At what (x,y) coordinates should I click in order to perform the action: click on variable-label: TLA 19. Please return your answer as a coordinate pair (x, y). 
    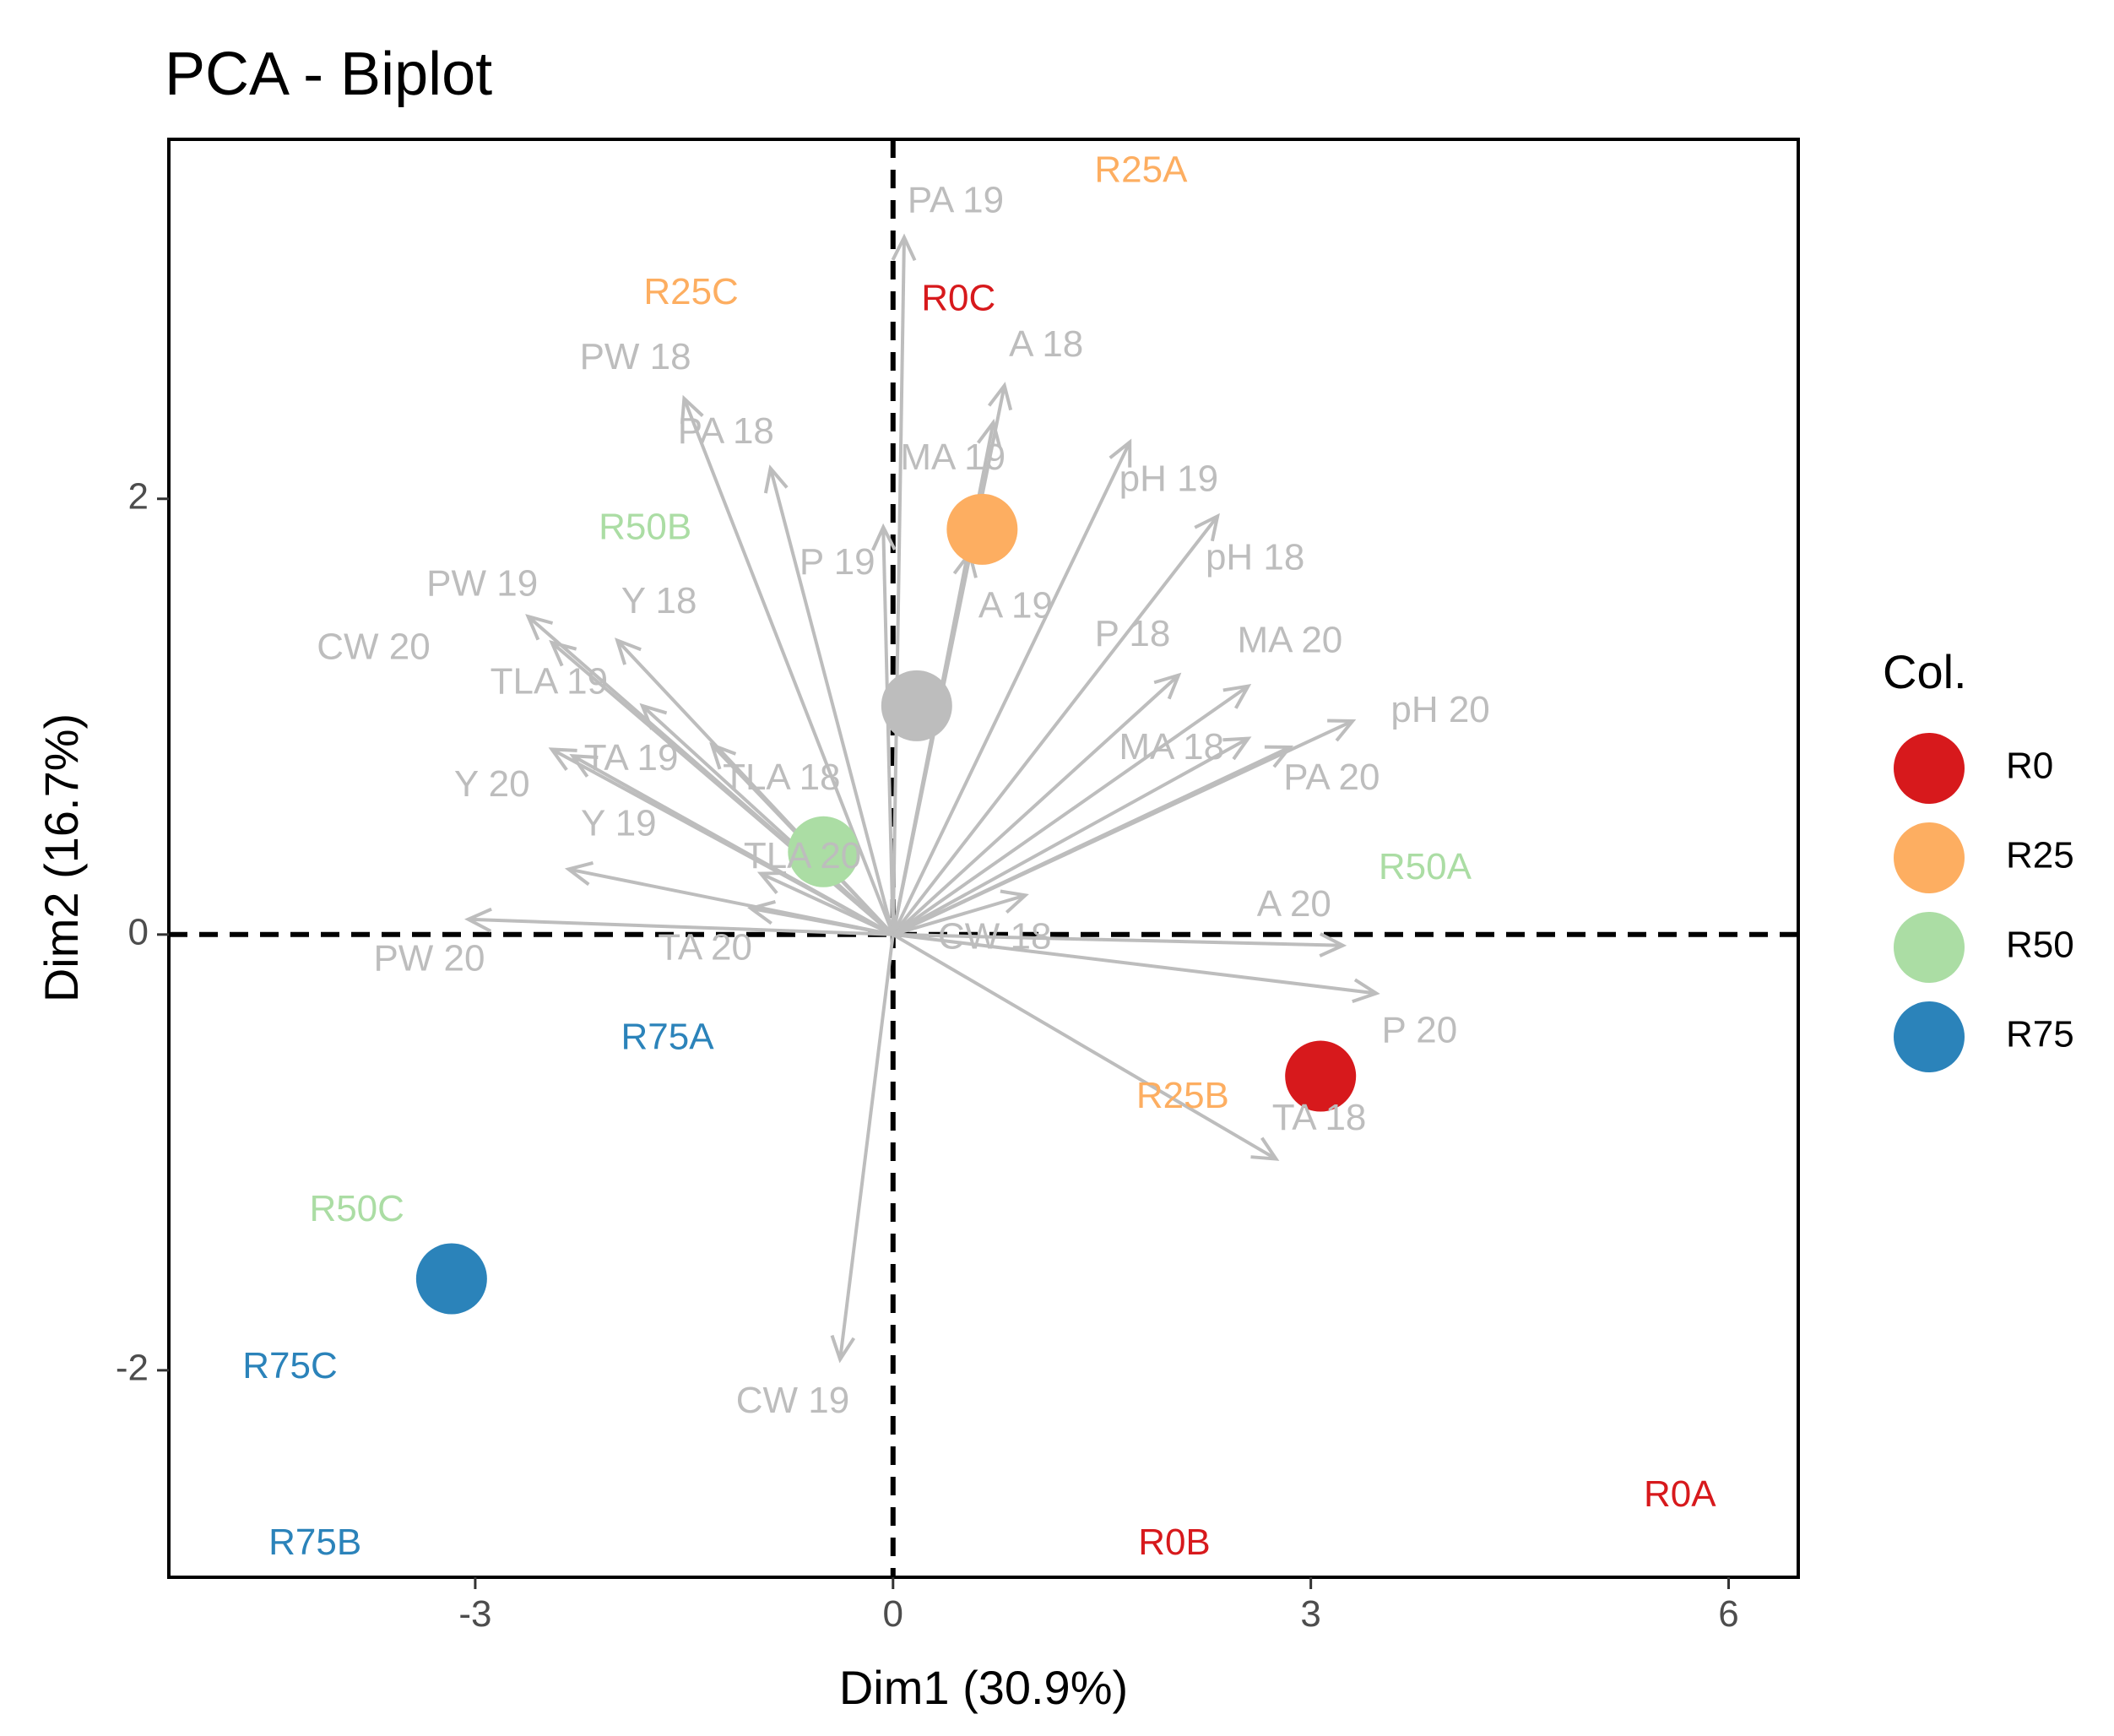
    Looking at the image, I should click on (549, 682).